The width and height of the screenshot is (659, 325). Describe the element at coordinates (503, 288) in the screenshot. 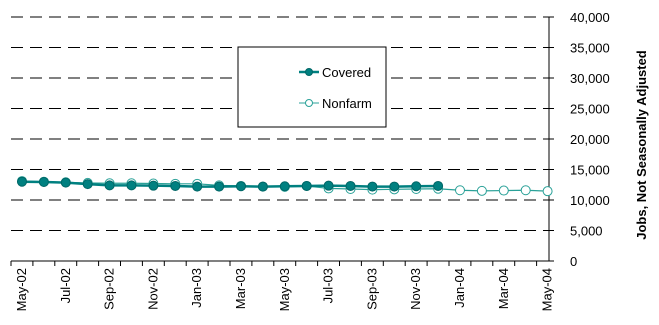

I see `x-tick-label: Mar-04` at that location.